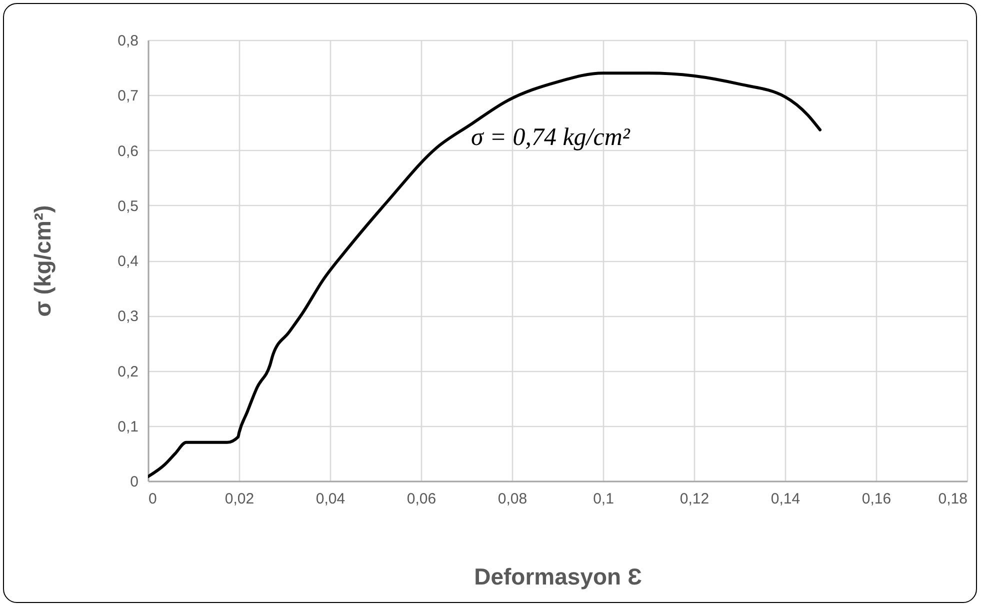 Image resolution: width=984 pixels, height=609 pixels. I want to click on y-axis-title: σ (kg/cm²), so click(43, 261).